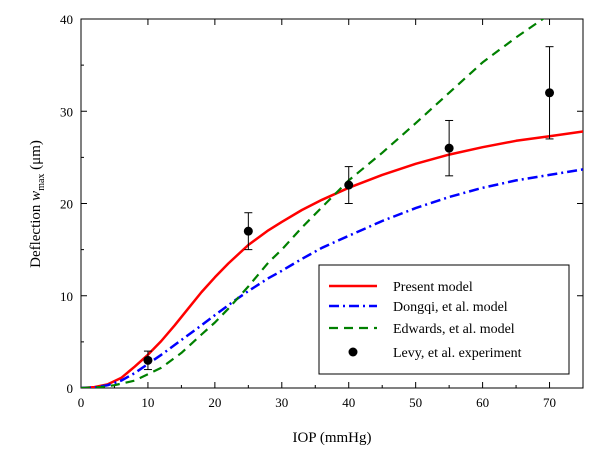 This screenshot has height=453, width=600. Describe the element at coordinates (36, 156) in the screenshot. I see `y-axis-label-unit: (μm)` at that location.